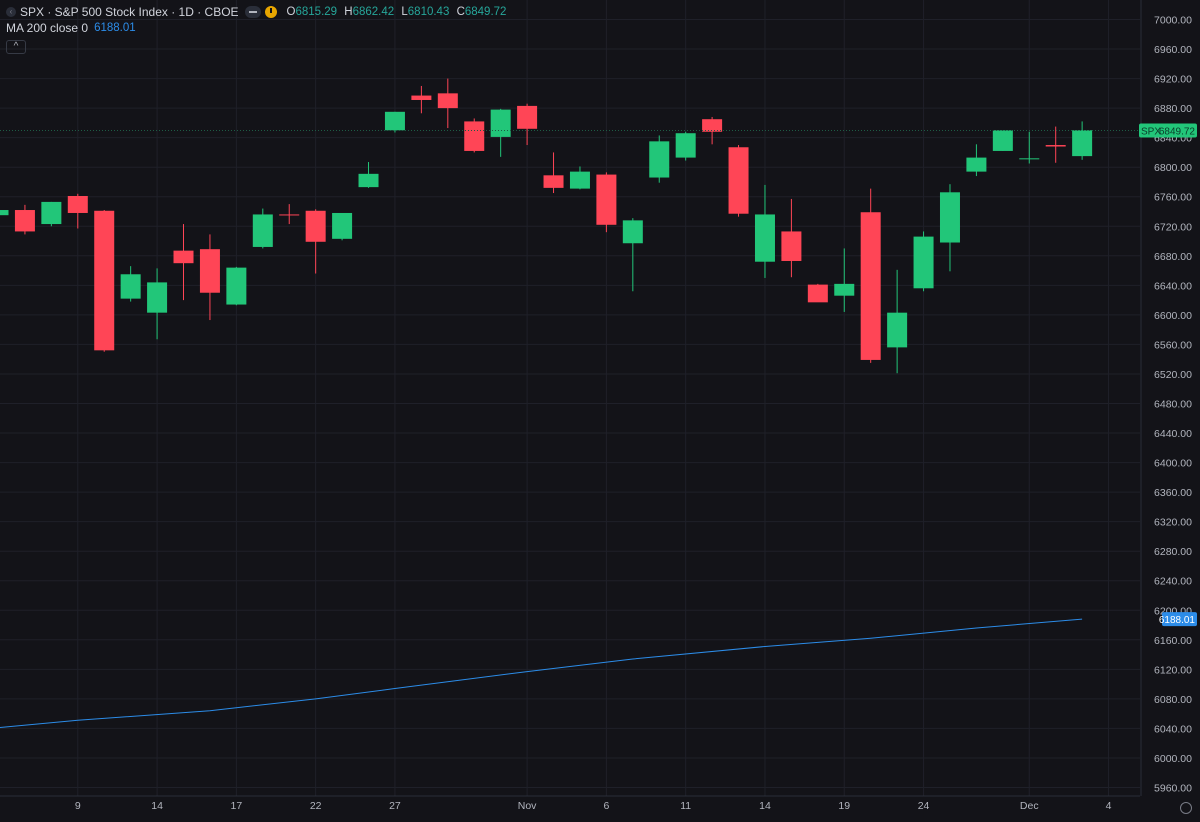  Describe the element at coordinates (1173, 789) in the screenshot. I see `price-tick-label: 5960.00` at that location.